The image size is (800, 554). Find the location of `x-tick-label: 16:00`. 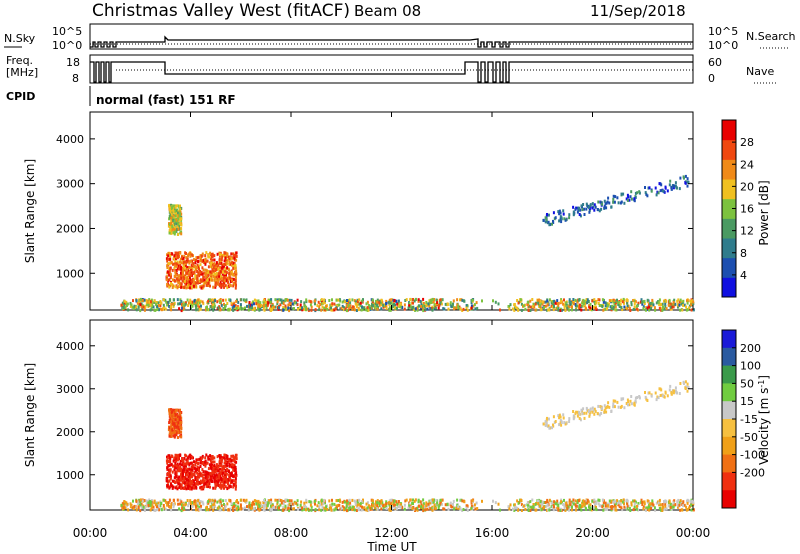

x-tick-label: 16:00 is located at coordinates (492, 533).